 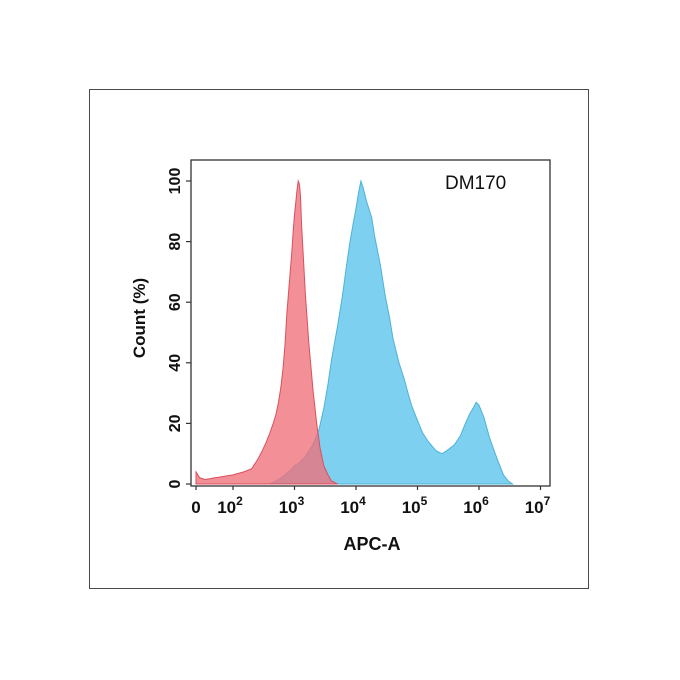 I want to click on x-tick-label-1: 10², so click(x=230, y=505).